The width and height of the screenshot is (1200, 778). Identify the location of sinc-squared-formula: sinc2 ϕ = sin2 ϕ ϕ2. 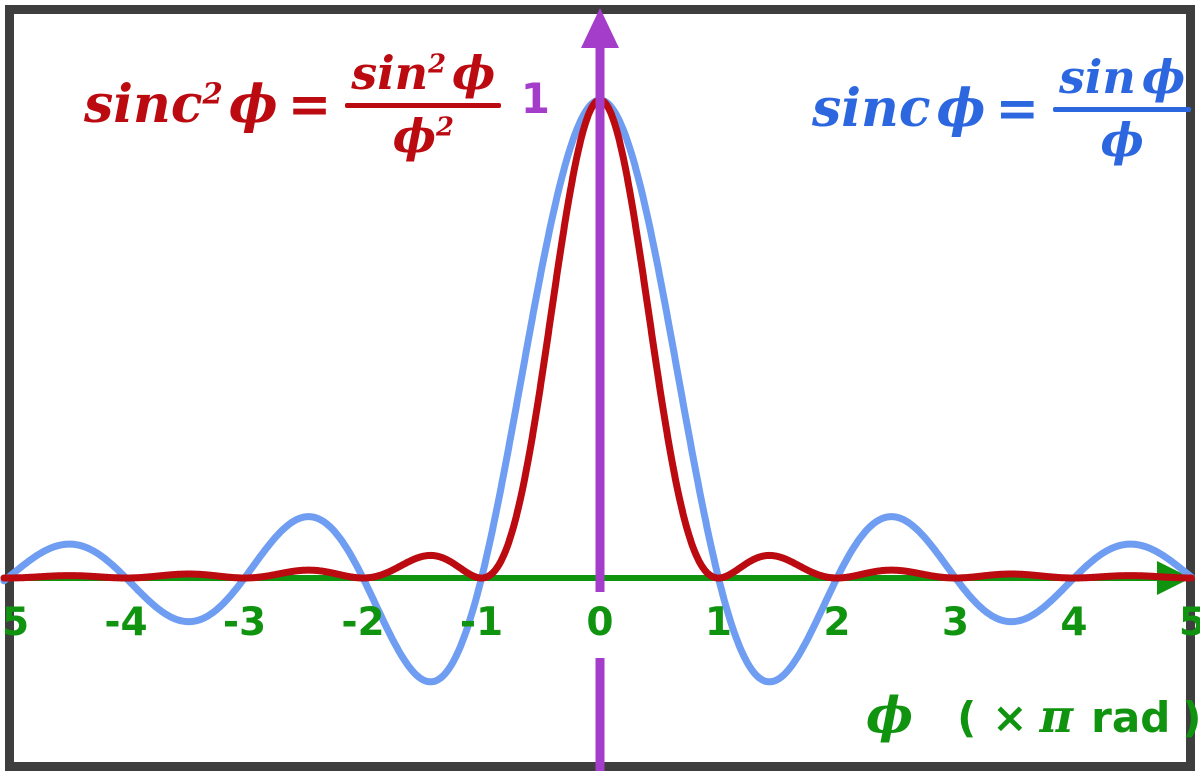
(293, 104).